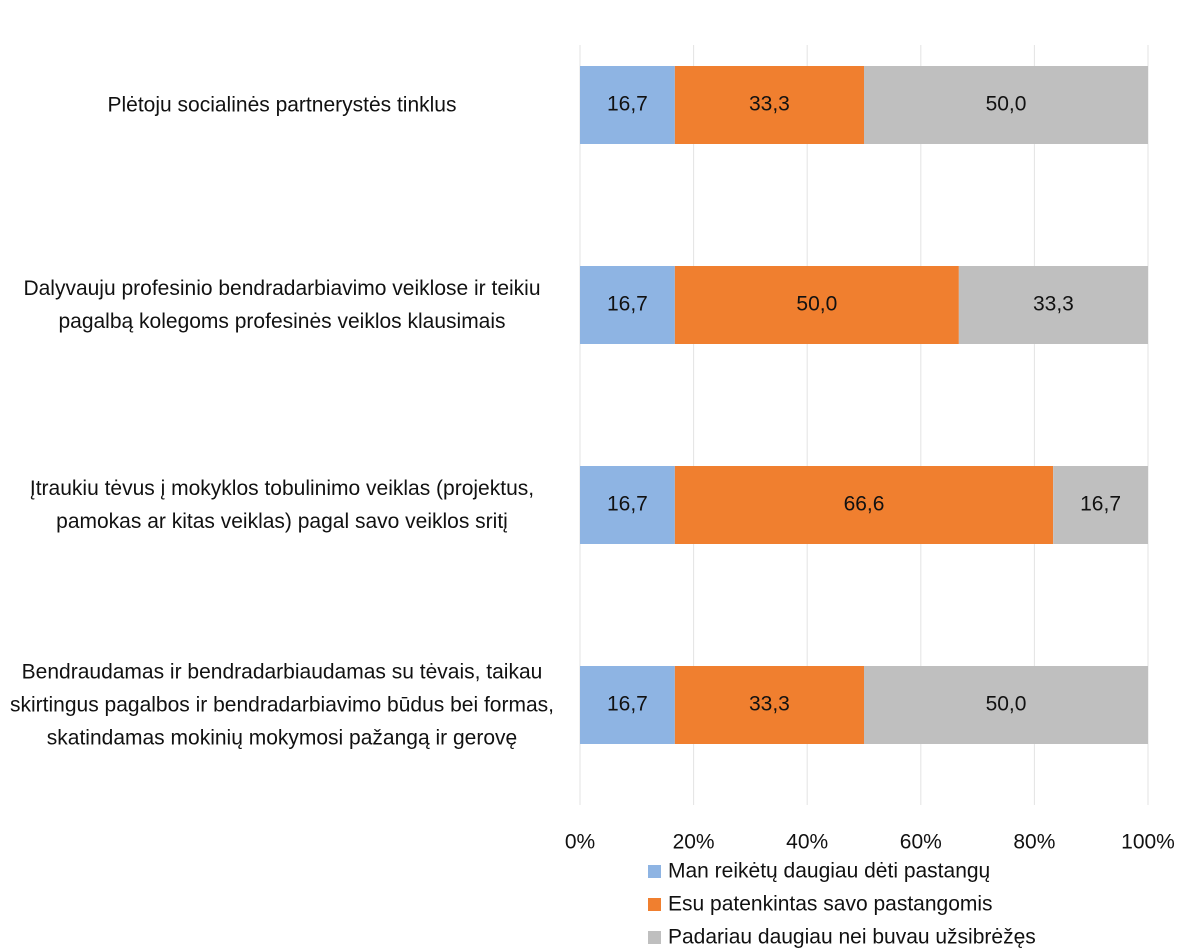 The image size is (1193, 950). Describe the element at coordinates (282, 105) in the screenshot. I see `category-label: Plėtoju socialinės partnerystės tinklus` at that location.